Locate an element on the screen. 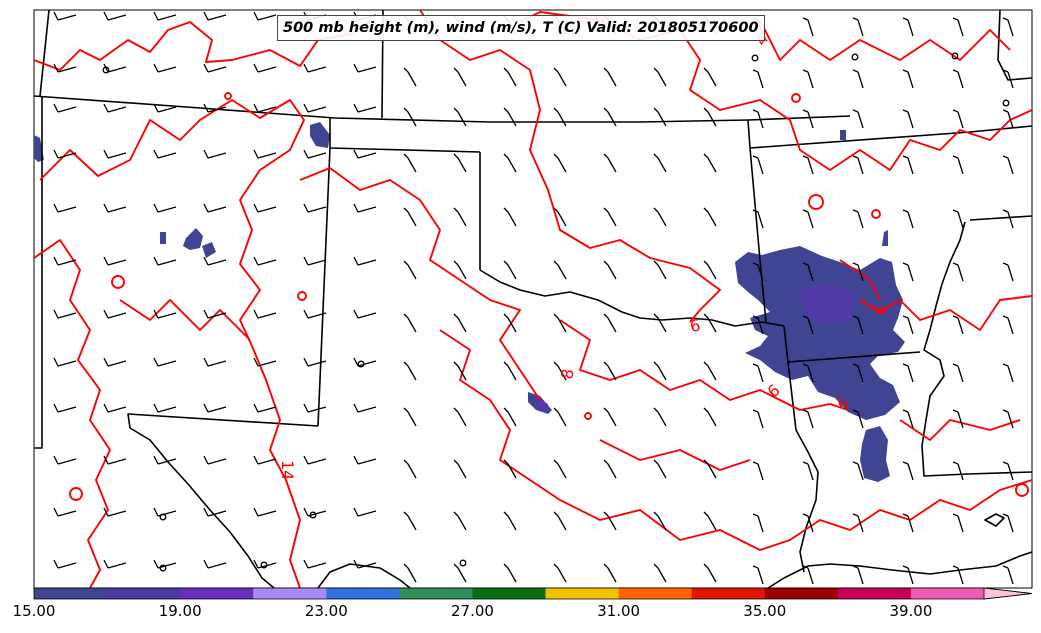  colorbar-tick-label: 27.00 is located at coordinates (472, 611).